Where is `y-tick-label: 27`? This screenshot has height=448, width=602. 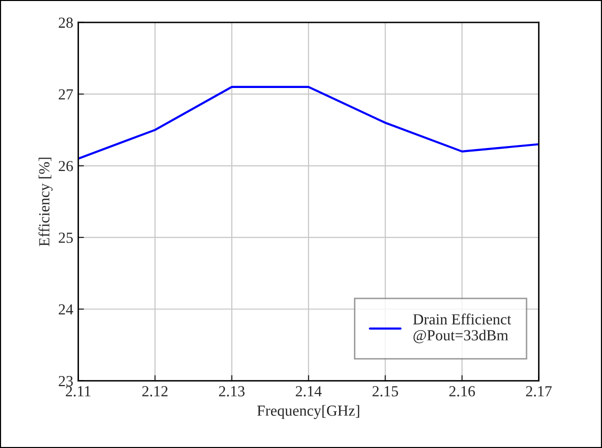
y-tick-label: 27 is located at coordinates (65, 94).